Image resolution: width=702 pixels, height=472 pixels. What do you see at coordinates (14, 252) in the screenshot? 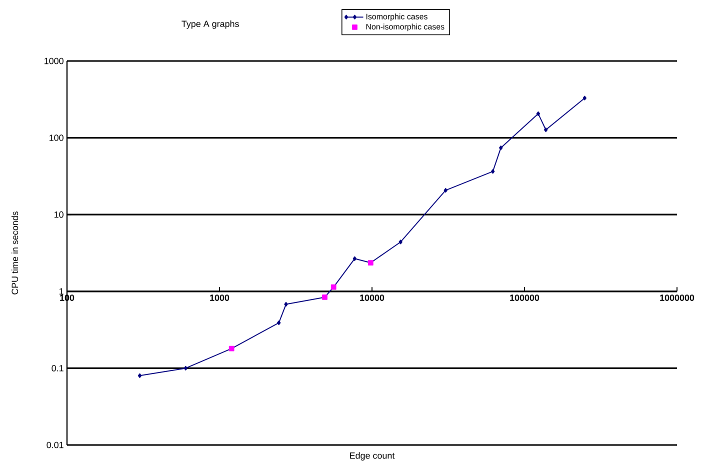
I see `y-axis-title: CPU time in seconds` at bounding box center [14, 252].